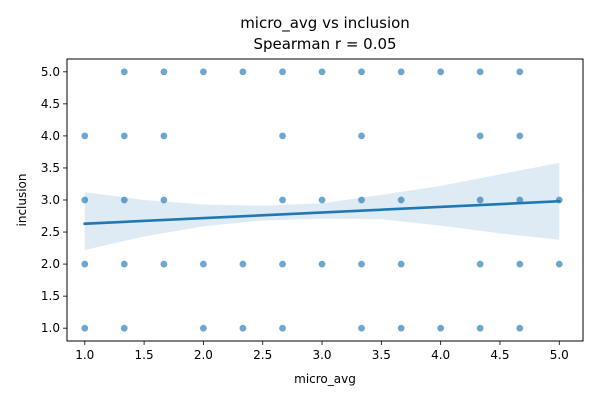  Describe the element at coordinates (440, 355) in the screenshot. I see `x-tick-label: 4.0` at that location.